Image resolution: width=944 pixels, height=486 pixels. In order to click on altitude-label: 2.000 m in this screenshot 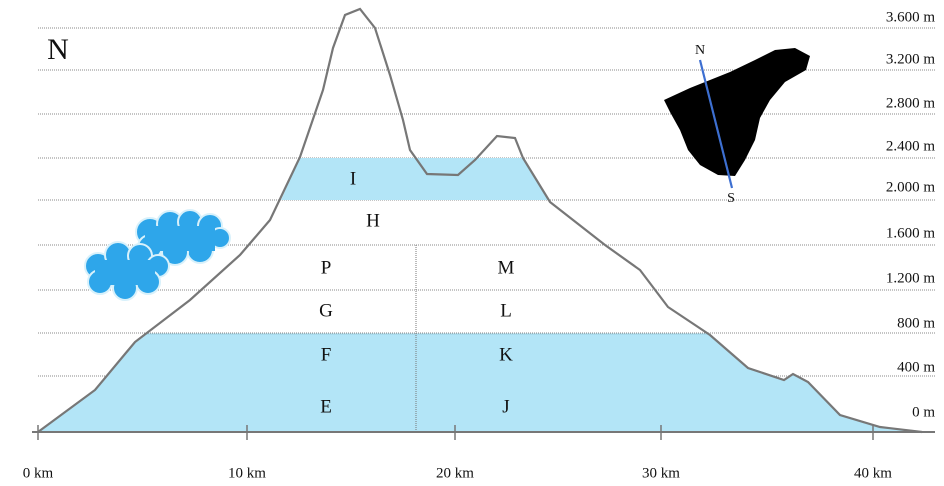, I will do `click(911, 187)`.